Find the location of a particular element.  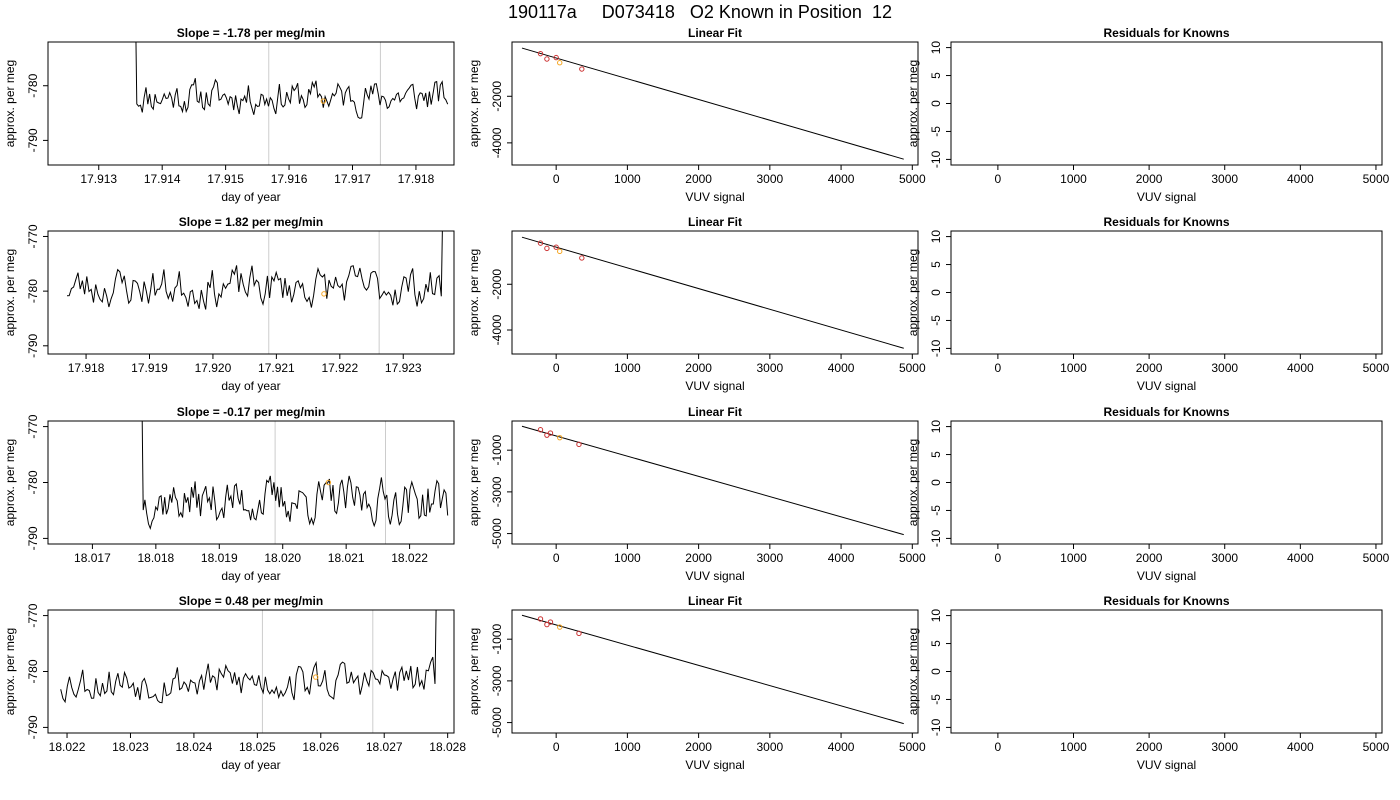

panel-3-y-axis-label: approx. per meg is located at coordinates (913, 103).